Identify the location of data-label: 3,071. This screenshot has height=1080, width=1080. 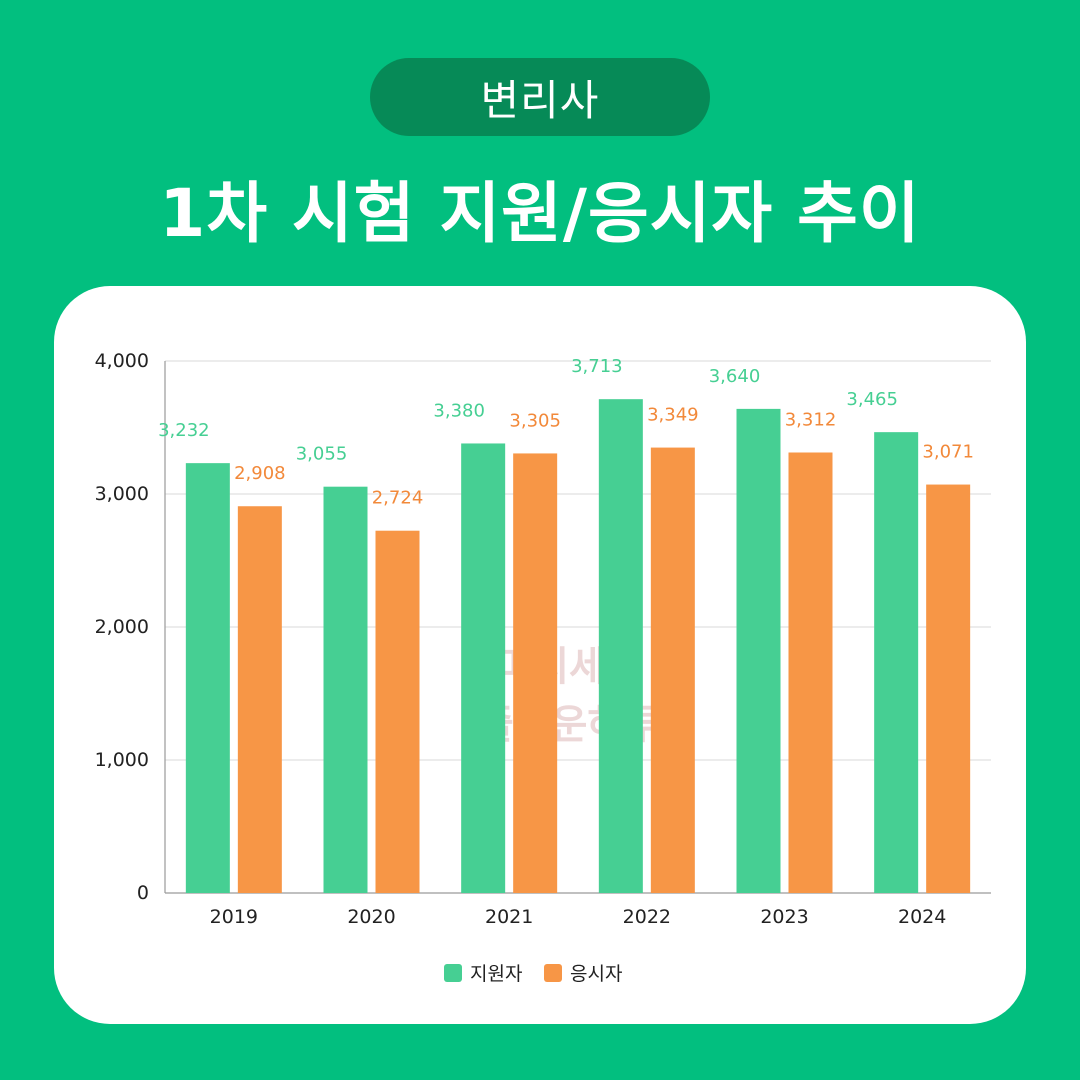
(948, 452).